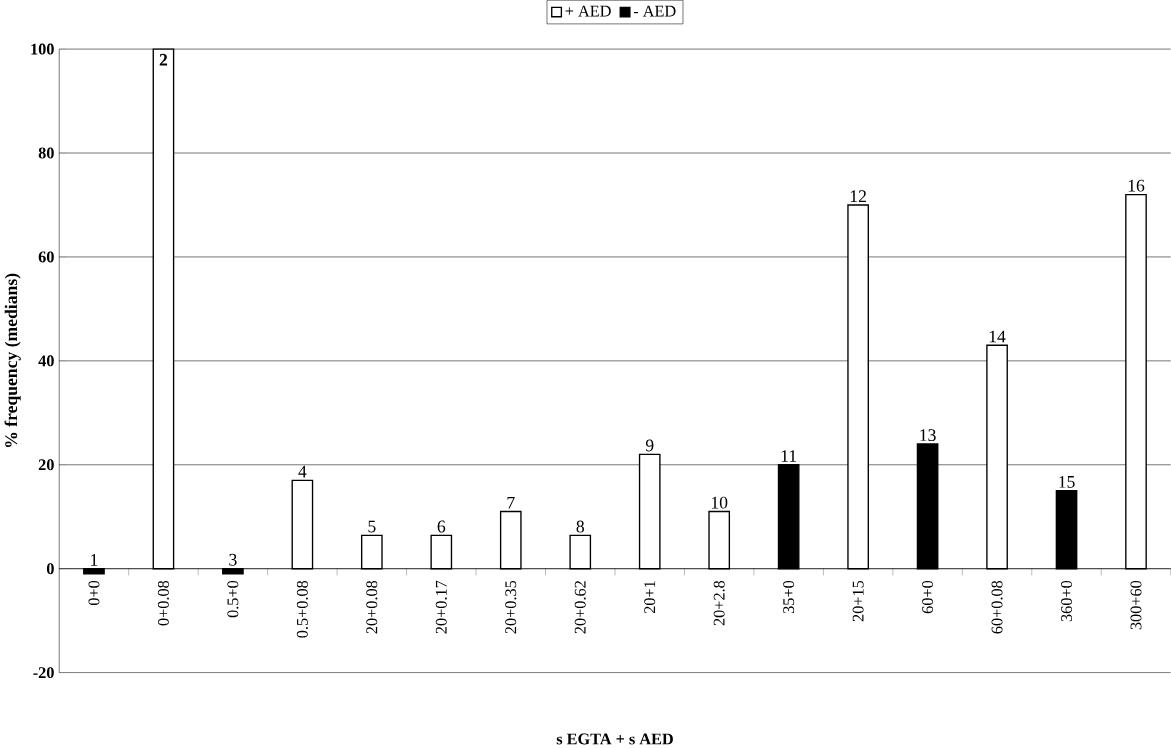  Describe the element at coordinates (233, 559) in the screenshot. I see `annotation: 3` at that location.